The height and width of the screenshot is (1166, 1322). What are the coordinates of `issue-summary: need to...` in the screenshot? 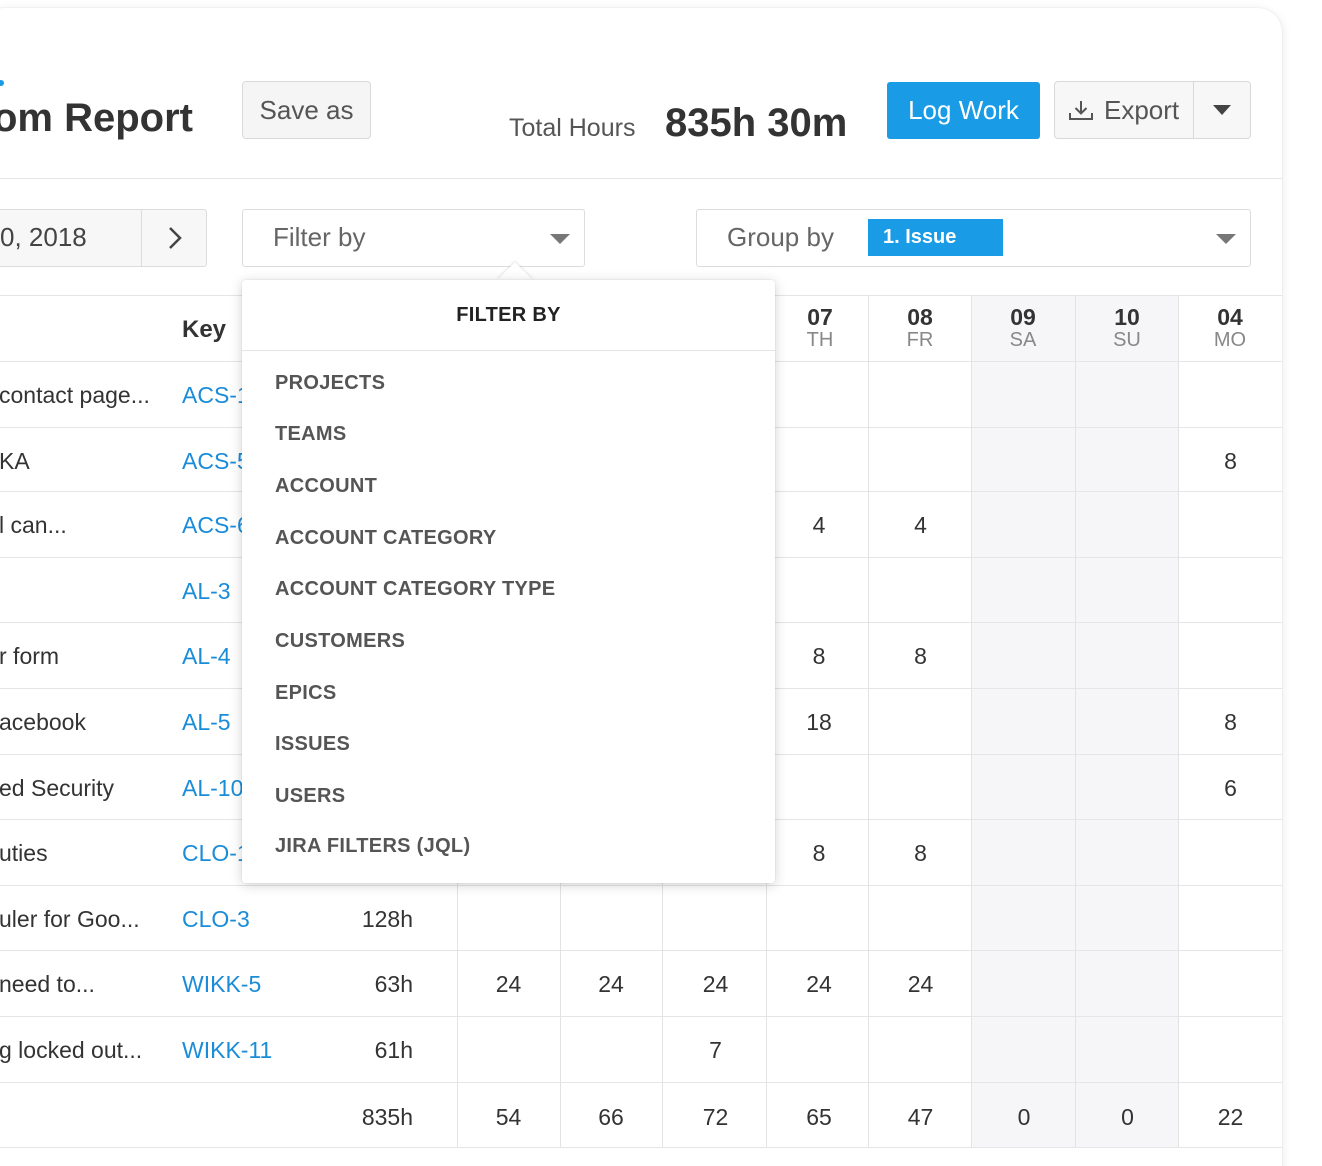 It's located at (47, 984).